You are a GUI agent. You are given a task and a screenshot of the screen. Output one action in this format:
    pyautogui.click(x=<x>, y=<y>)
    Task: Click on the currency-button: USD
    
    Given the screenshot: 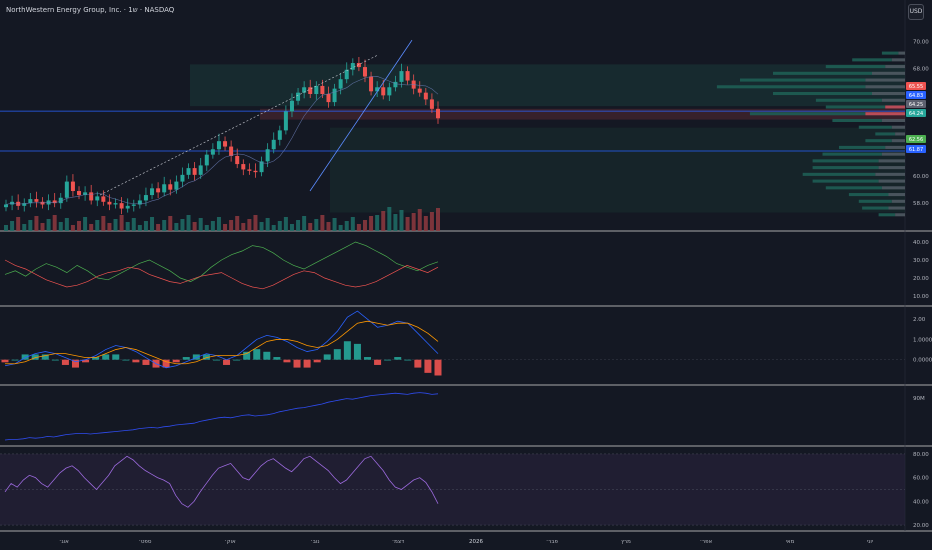 What is the action you would take?
    pyautogui.click(x=916, y=12)
    